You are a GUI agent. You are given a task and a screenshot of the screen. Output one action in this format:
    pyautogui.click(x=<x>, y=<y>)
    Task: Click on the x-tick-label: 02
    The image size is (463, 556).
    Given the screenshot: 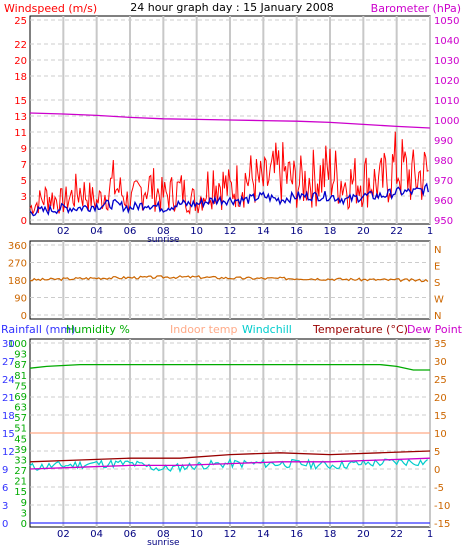 What is the action you would take?
    pyautogui.click(x=63, y=231)
    